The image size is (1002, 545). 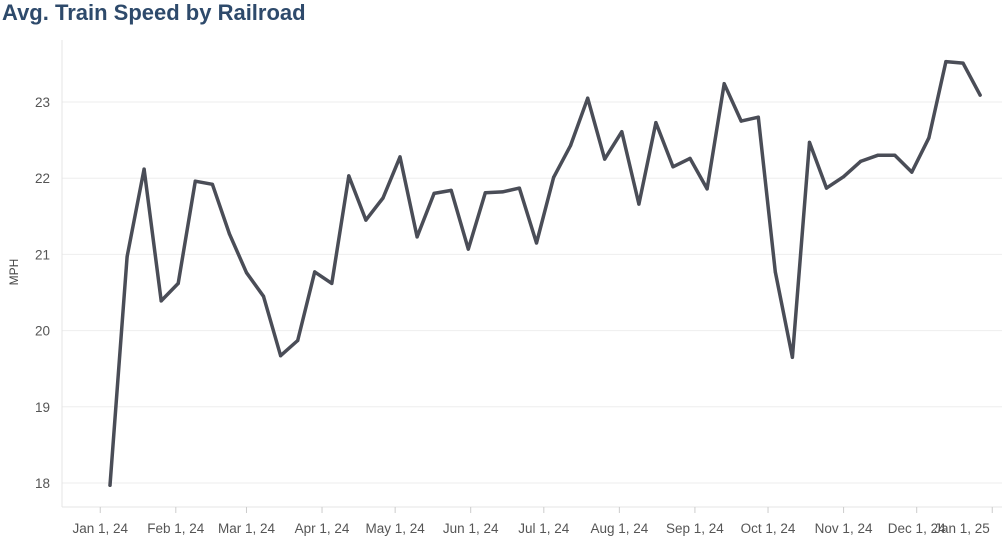 What do you see at coordinates (962, 528) in the screenshot?
I see `x-tick-label: Jan 1, 25` at bounding box center [962, 528].